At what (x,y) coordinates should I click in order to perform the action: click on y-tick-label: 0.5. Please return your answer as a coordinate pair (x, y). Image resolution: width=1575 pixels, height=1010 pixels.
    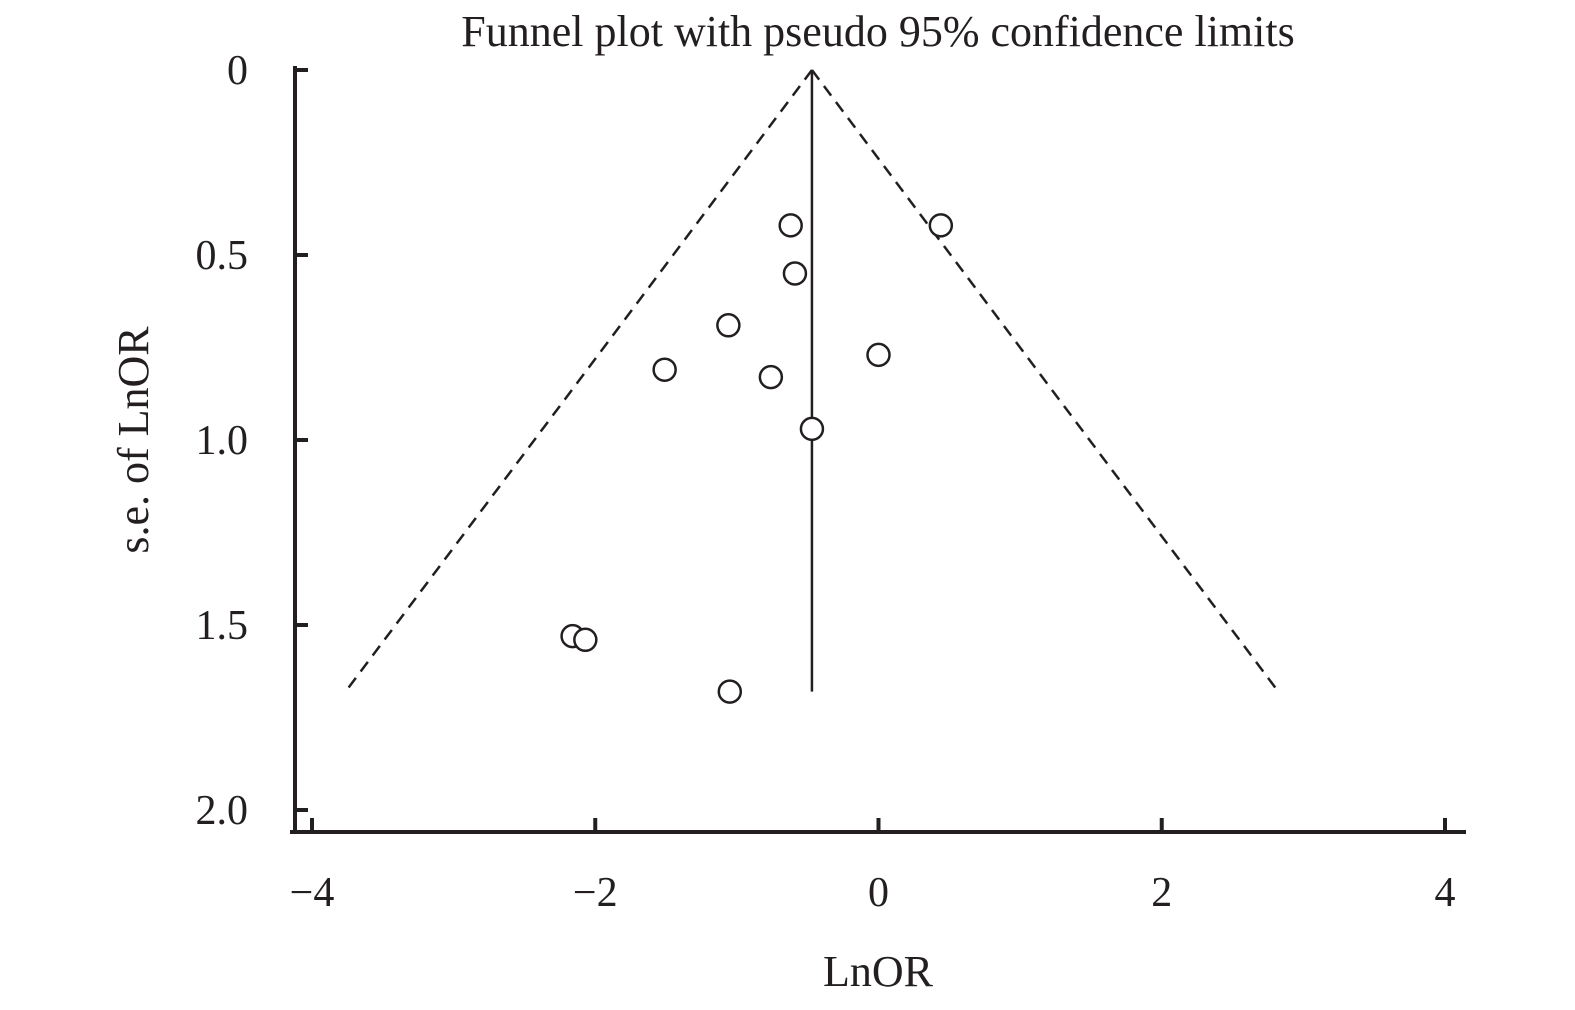
    Looking at the image, I should click on (222, 256).